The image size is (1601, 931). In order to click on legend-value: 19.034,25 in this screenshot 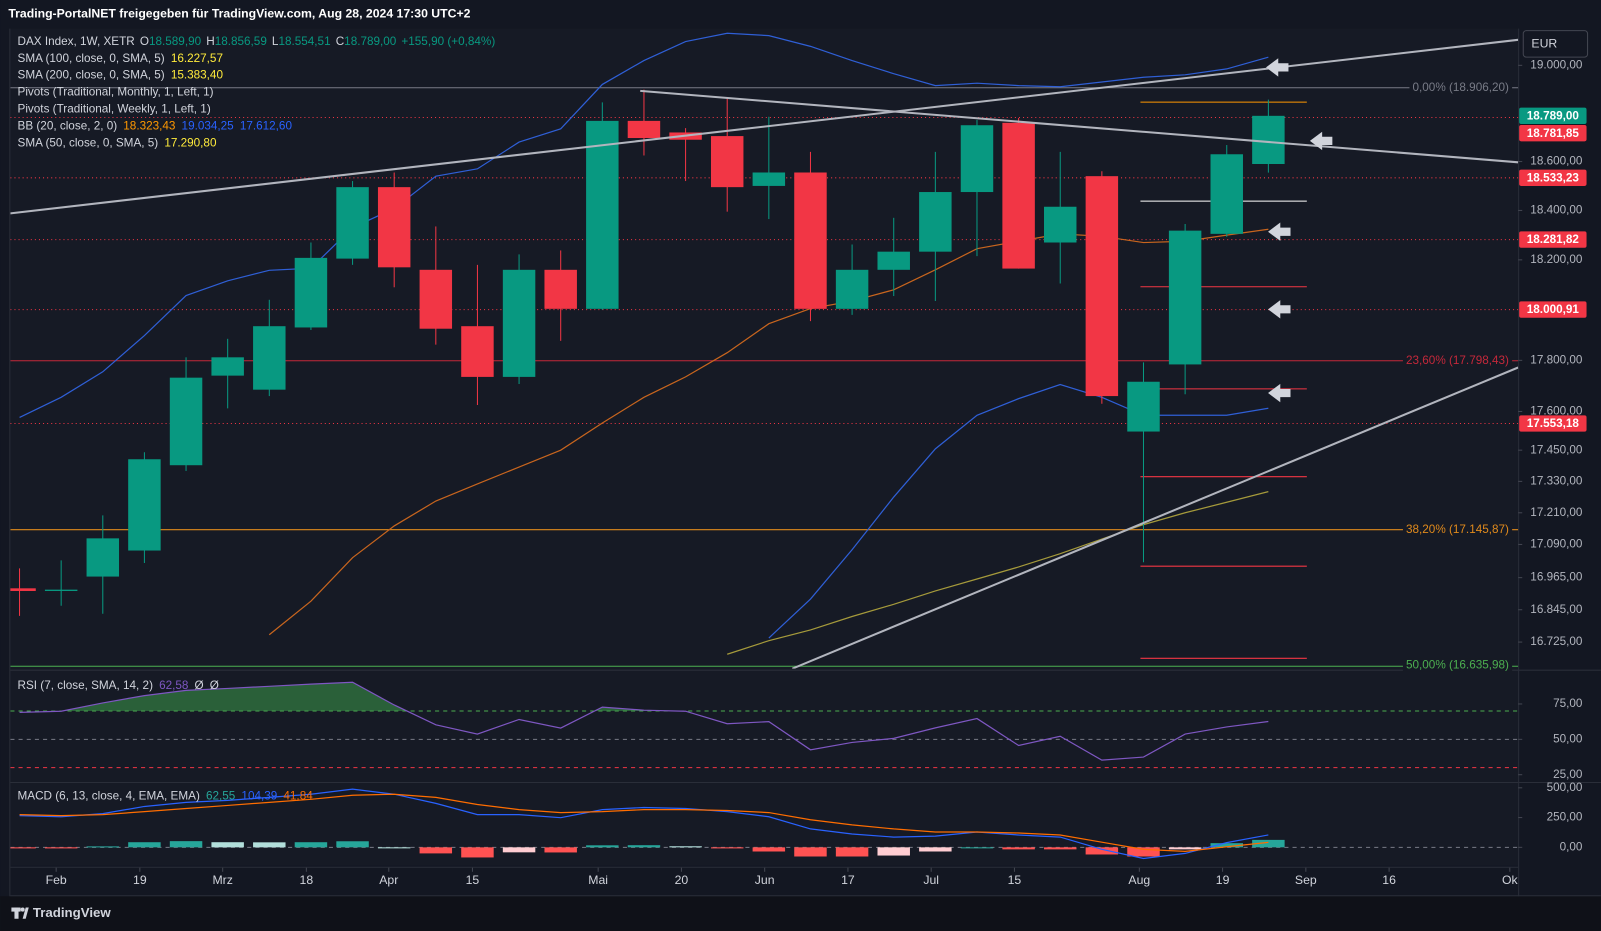, I will do `click(208, 126)`.